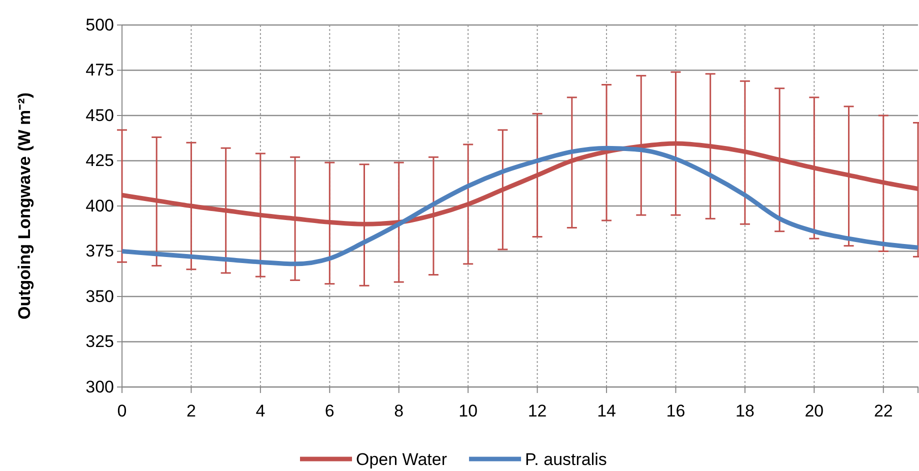 This screenshot has height=471, width=919. I want to click on x-tick-label: 18, so click(744, 410).